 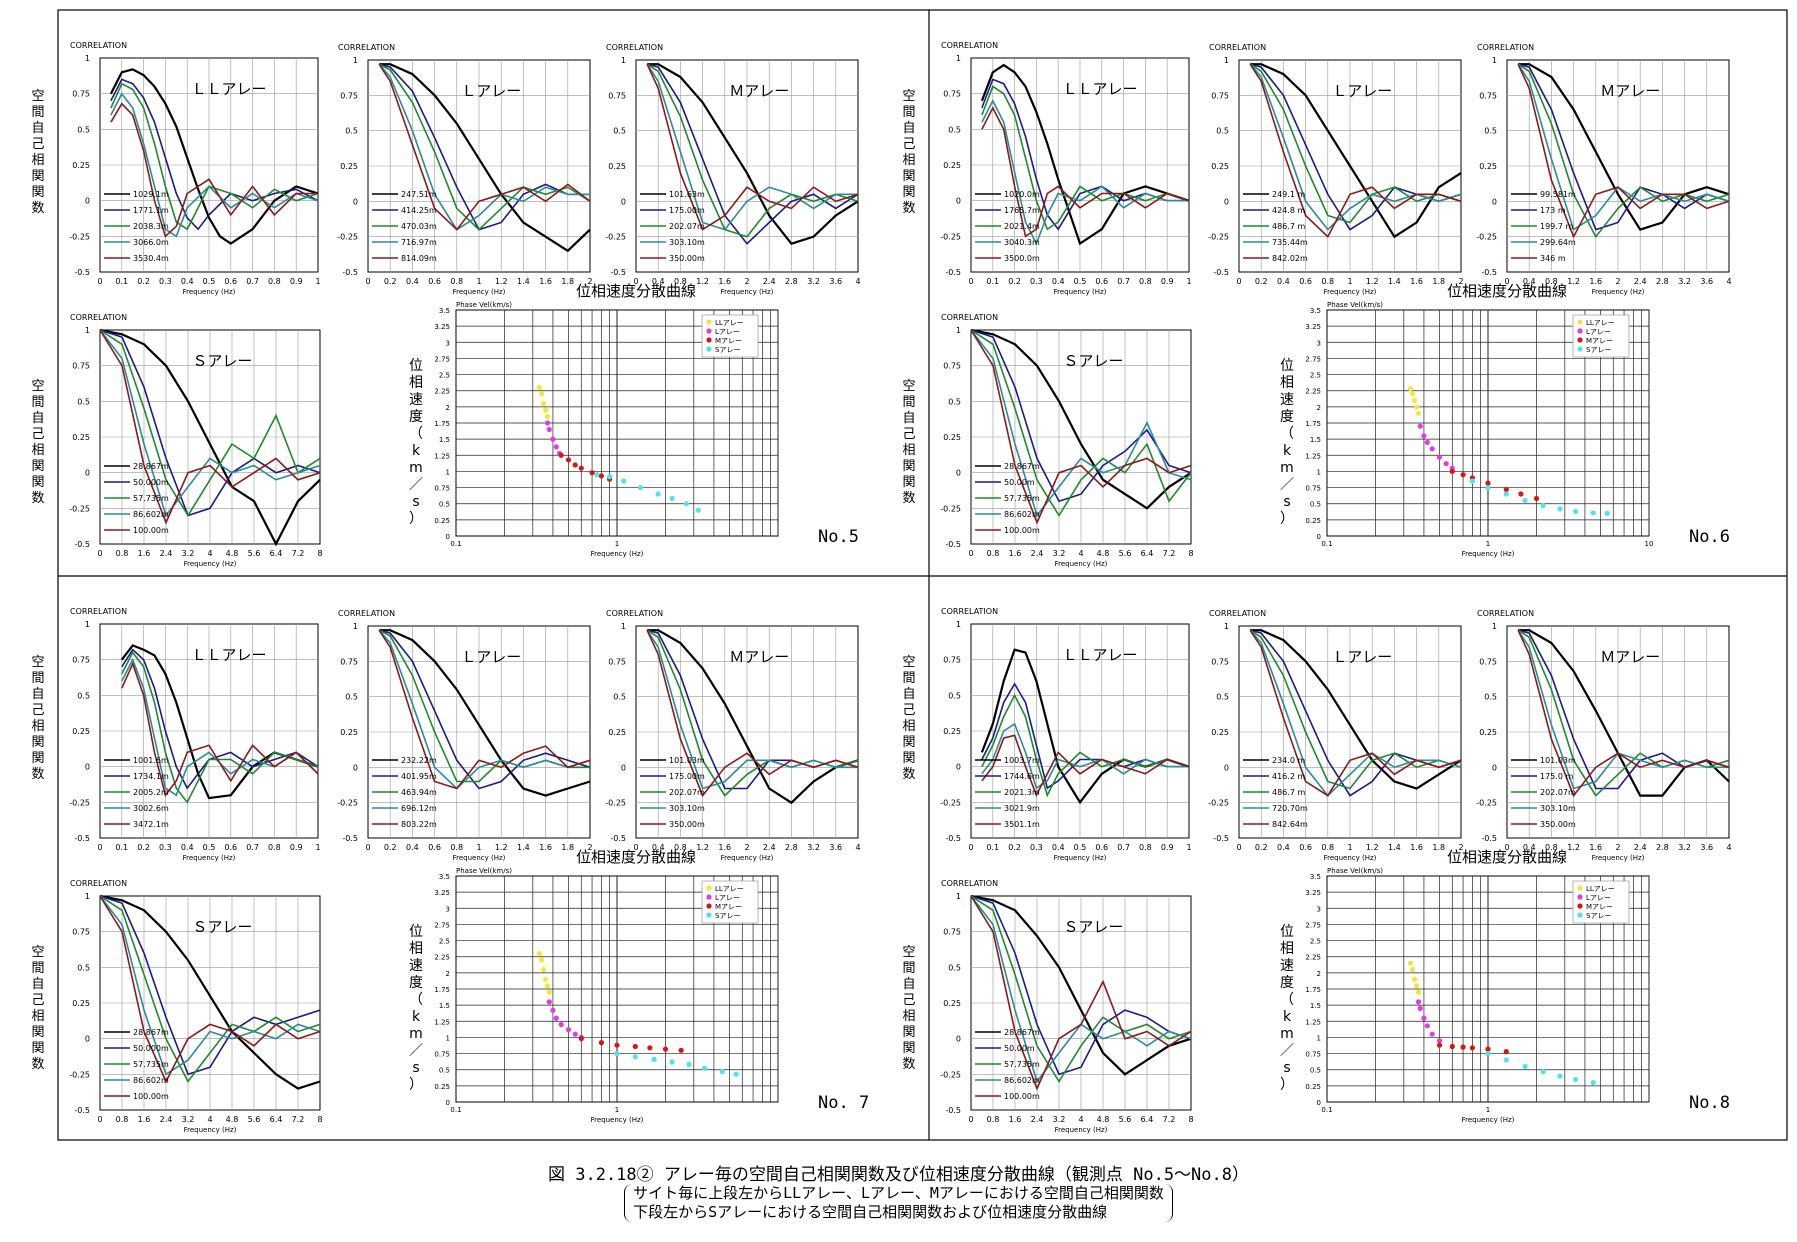 I want to click on dispersion-ylabel-char: 相, so click(x=1287, y=949).